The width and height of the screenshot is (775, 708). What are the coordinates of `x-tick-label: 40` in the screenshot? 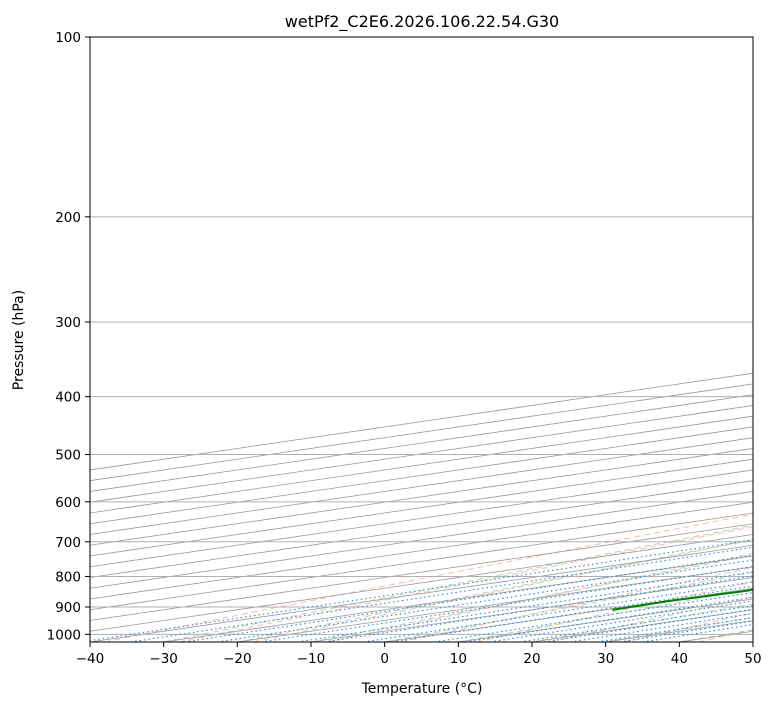 It's located at (679, 659).